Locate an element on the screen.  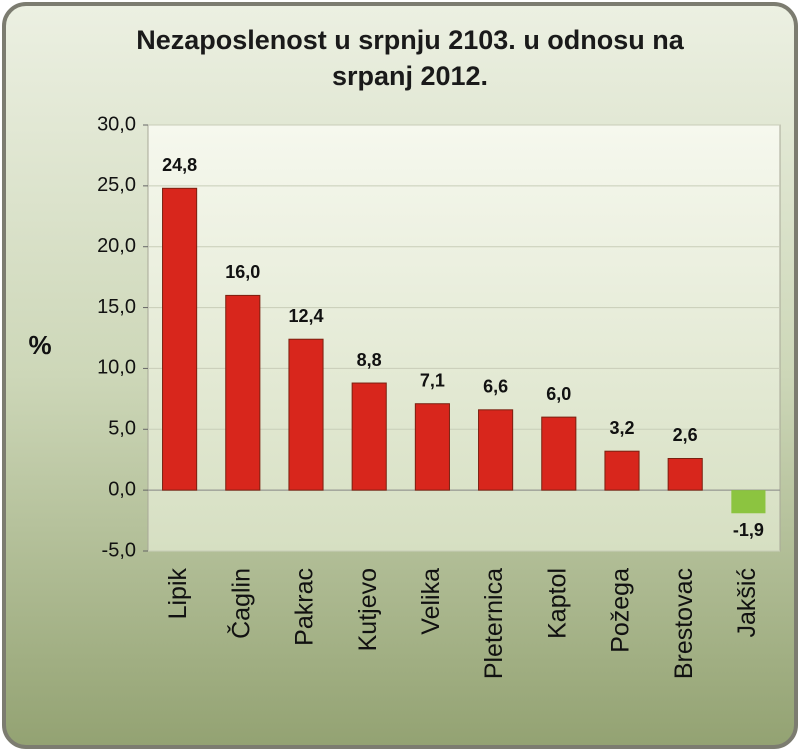
y-tick-label: 20,0 is located at coordinates (116, 246).